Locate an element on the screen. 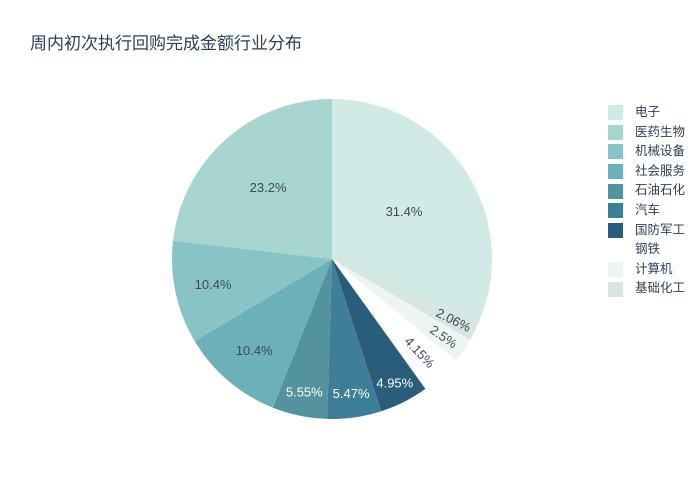  legend-label: 社会服务 is located at coordinates (660, 170).